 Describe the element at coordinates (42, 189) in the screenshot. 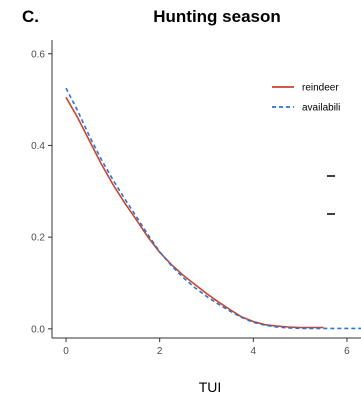

I see `y-axis: 0.0 0.2 0.4 0.6` at that location.